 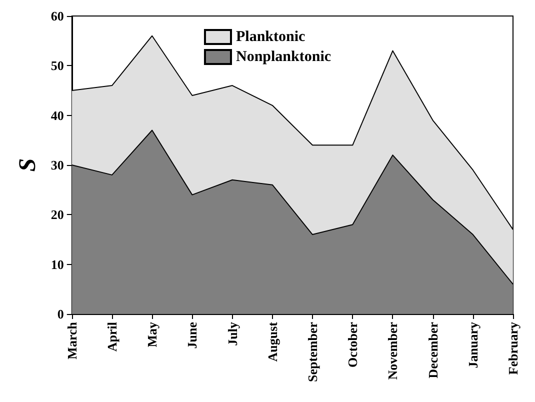 What do you see at coordinates (432, 350) in the screenshot?
I see `x-tick-label: December` at bounding box center [432, 350].